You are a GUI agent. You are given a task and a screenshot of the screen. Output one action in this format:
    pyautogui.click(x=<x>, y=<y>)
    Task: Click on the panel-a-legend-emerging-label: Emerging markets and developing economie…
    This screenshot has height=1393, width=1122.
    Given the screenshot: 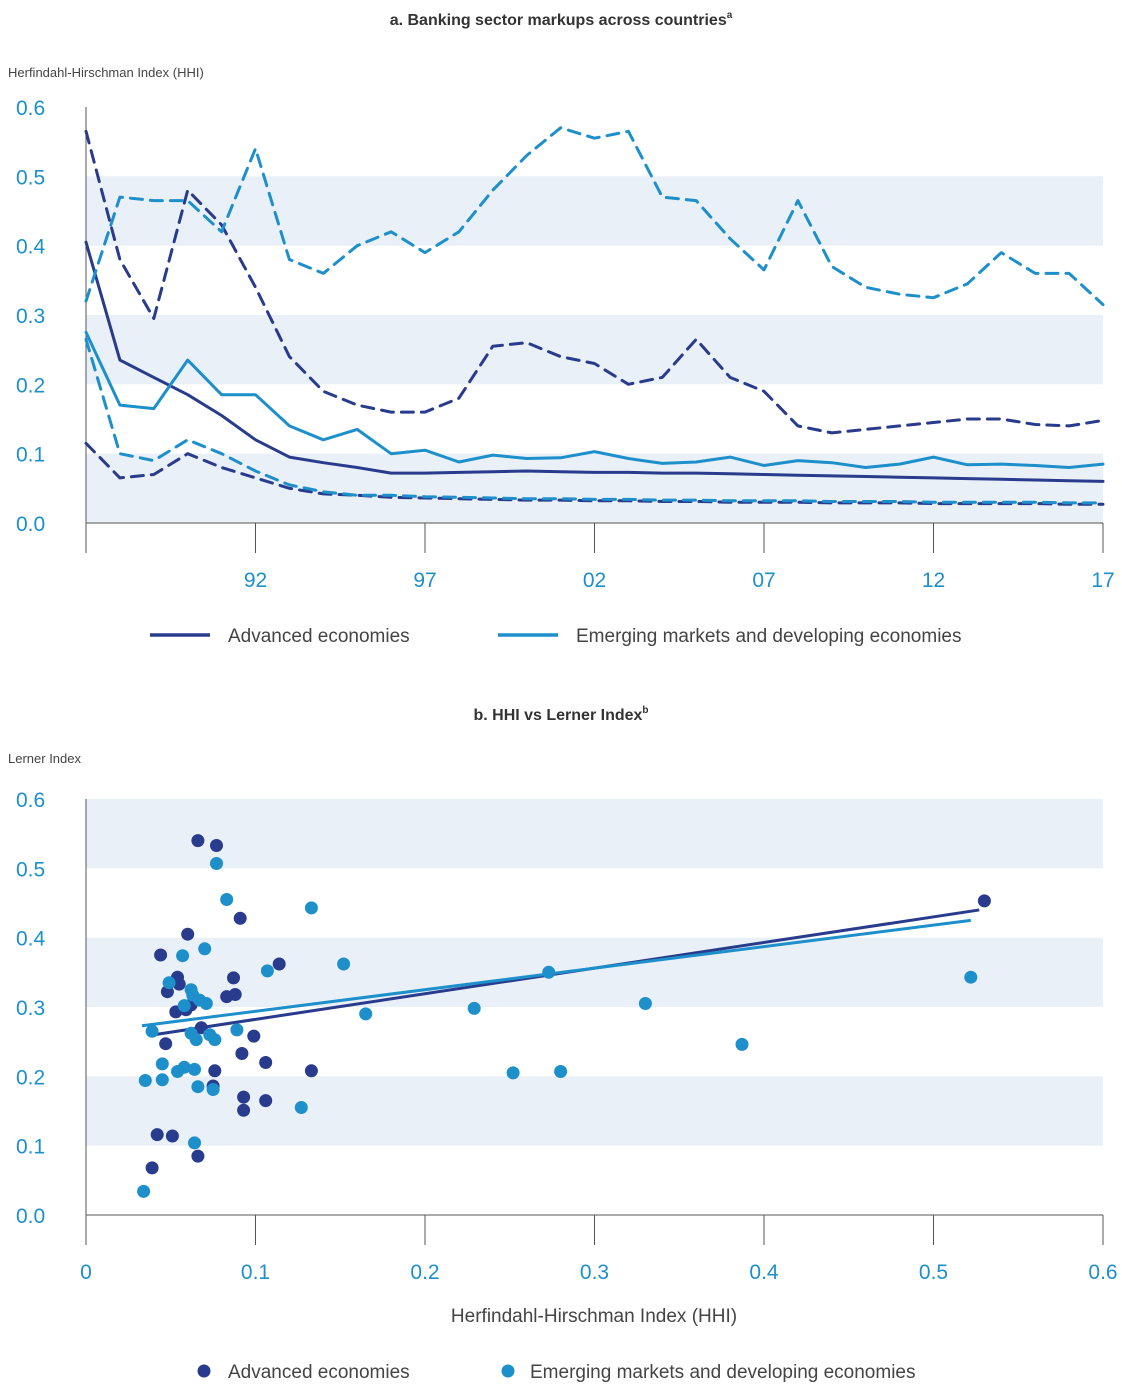 What is the action you would take?
    pyautogui.click(x=769, y=636)
    